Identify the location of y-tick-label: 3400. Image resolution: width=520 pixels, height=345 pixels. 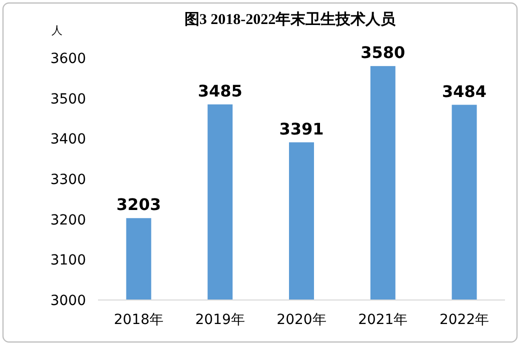
(68, 140).